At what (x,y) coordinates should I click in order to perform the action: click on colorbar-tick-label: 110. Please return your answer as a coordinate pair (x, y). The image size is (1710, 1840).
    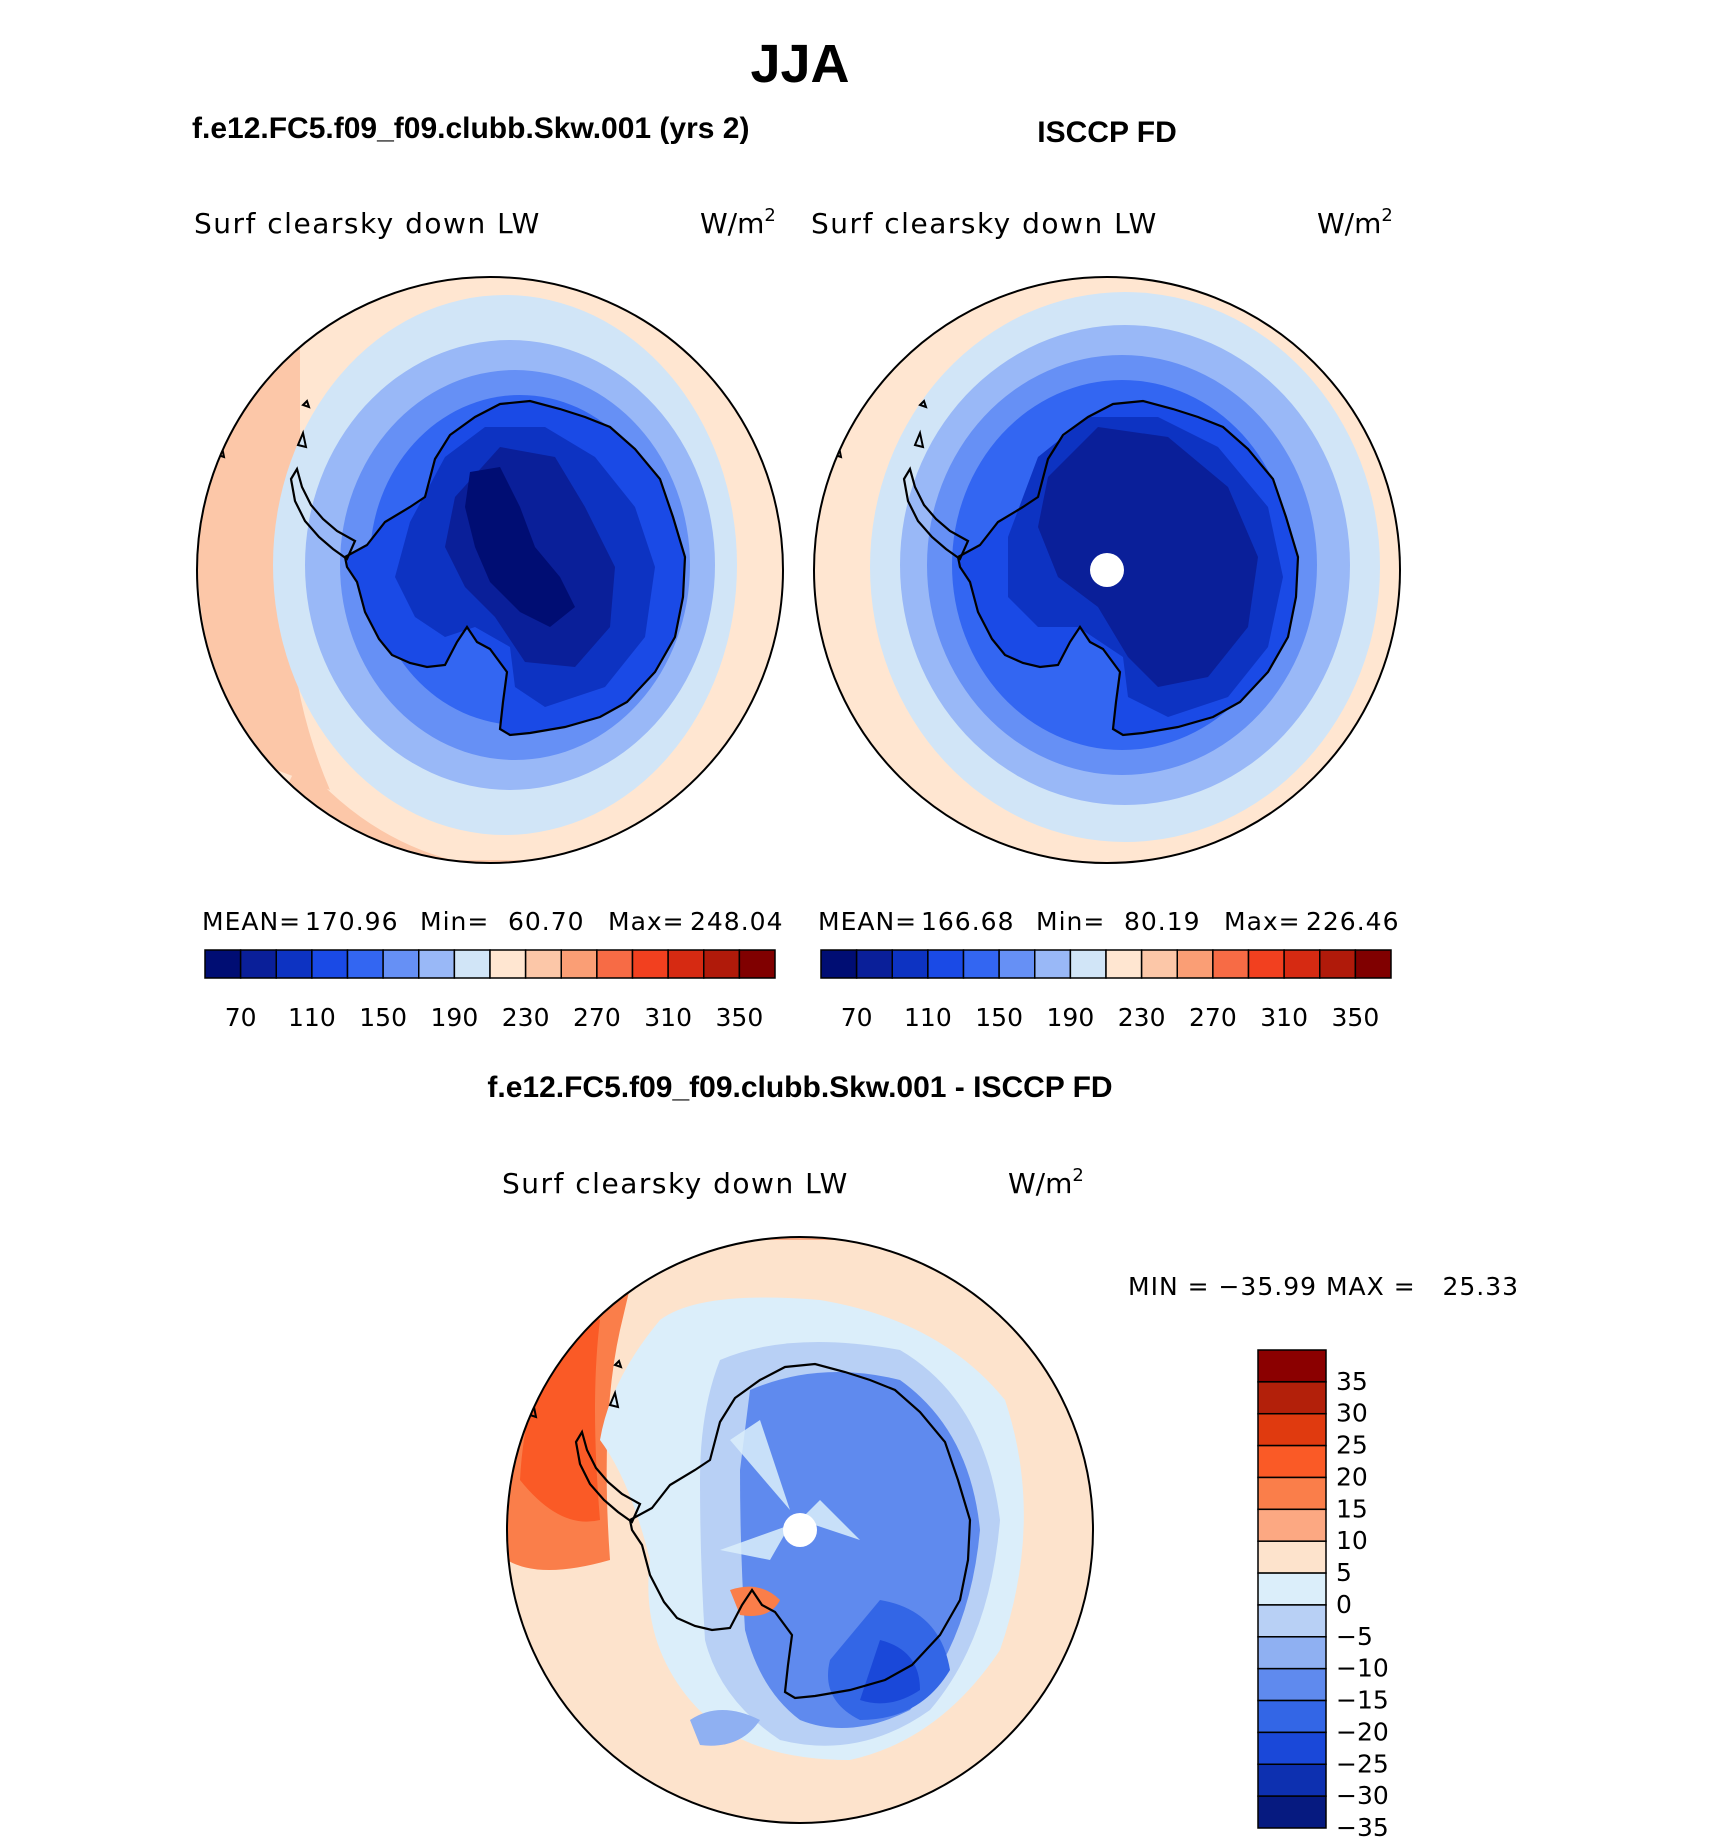
    Looking at the image, I should click on (312, 1017).